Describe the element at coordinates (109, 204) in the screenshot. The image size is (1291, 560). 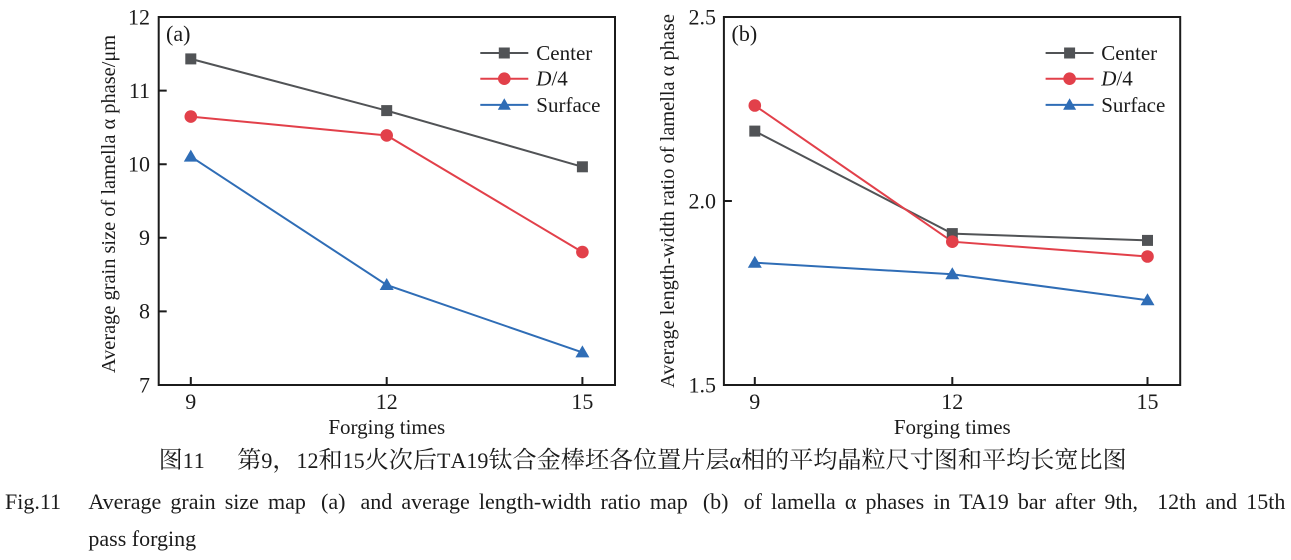
I see `svg-text:Average grain size of lamella: Average grain size of lamella α phase/μm` at that location.